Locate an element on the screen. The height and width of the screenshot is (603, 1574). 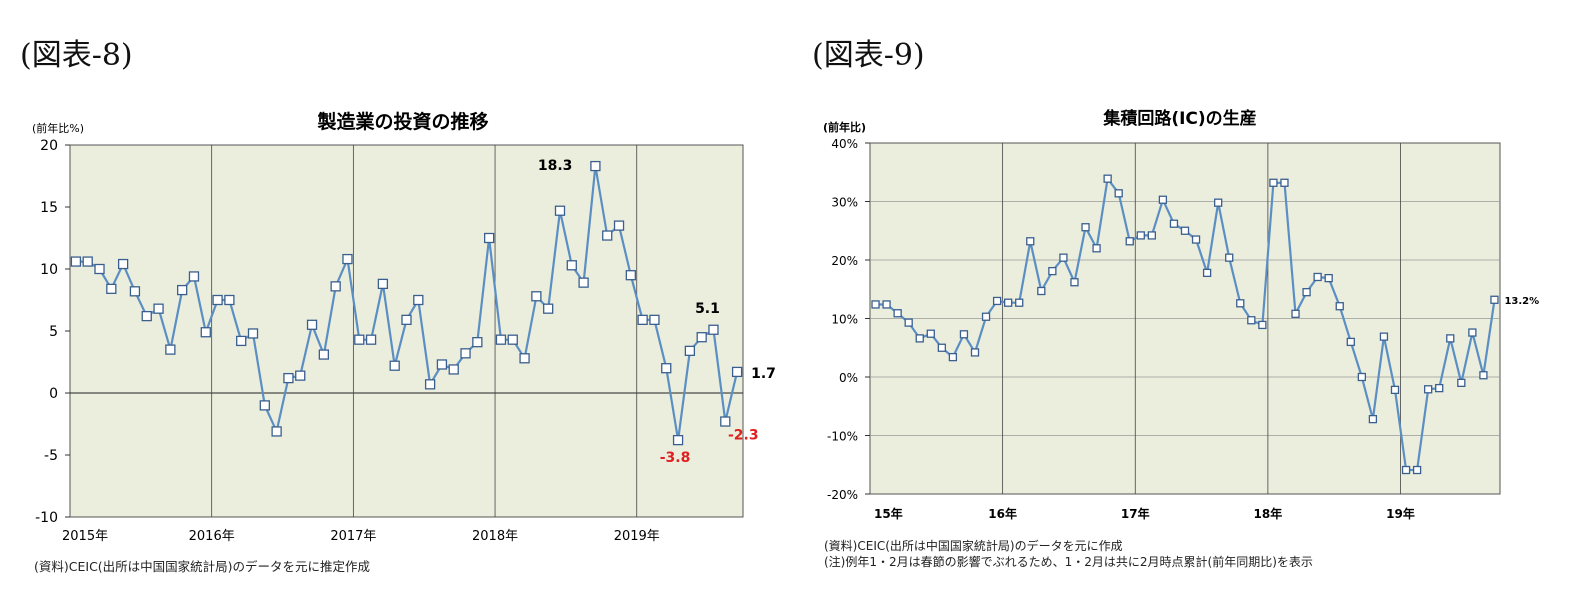
x-tick-label: 2018年 is located at coordinates (495, 536).